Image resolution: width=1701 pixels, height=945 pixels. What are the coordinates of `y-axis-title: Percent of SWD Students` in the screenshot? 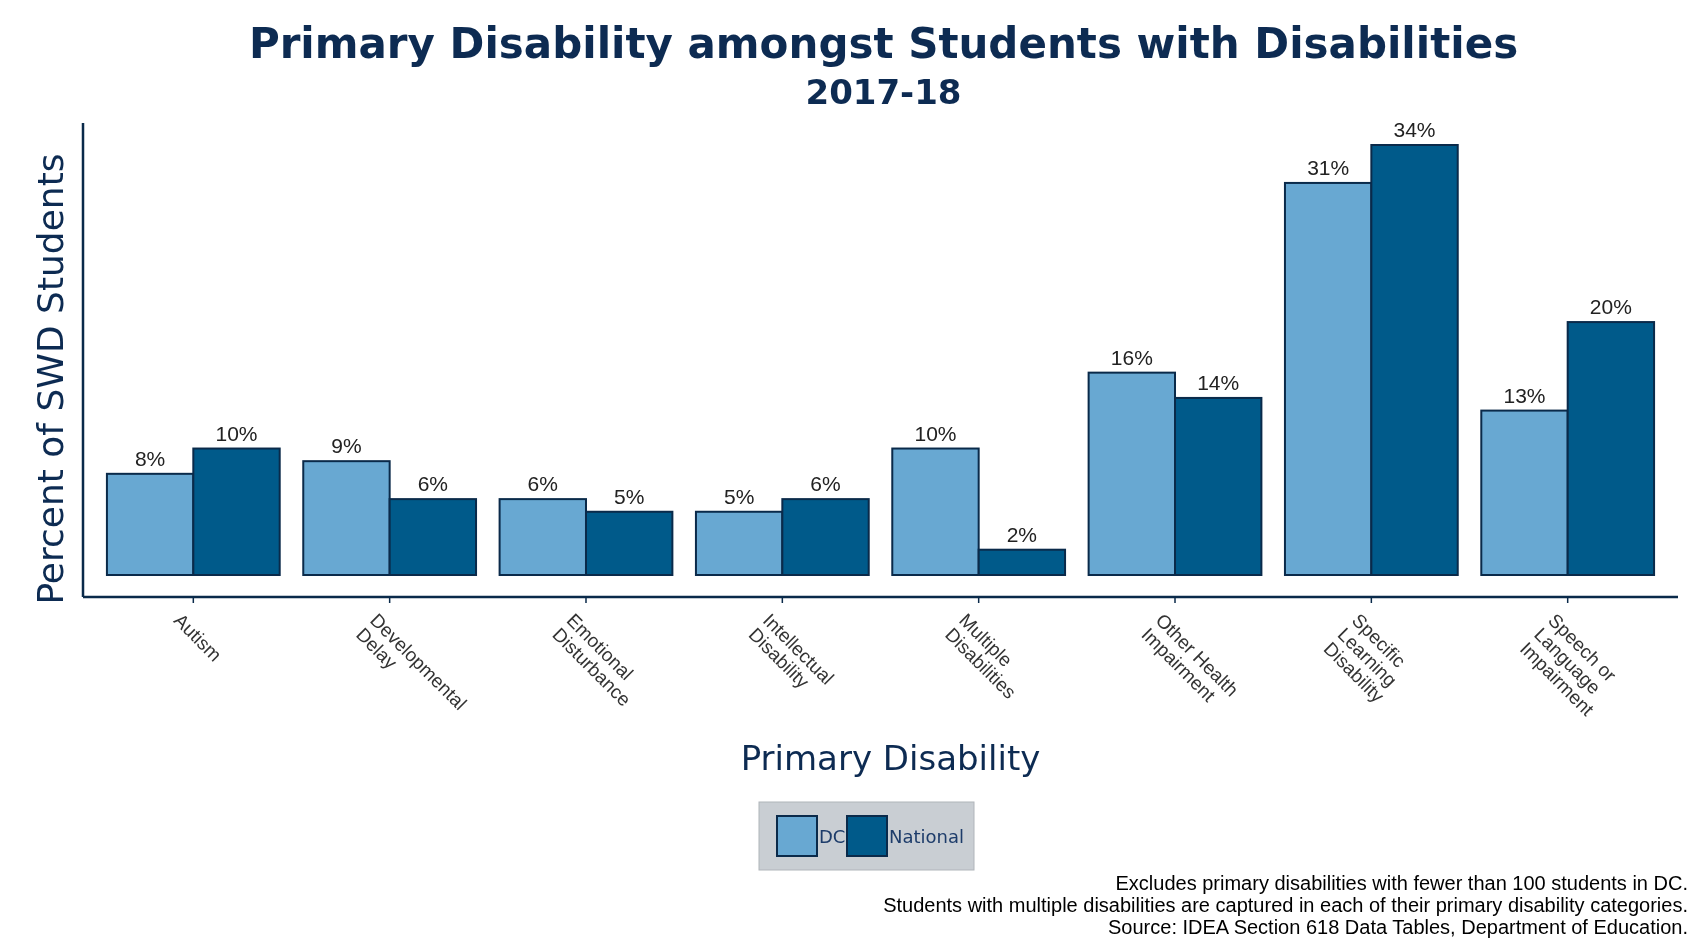 It's located at (50, 379).